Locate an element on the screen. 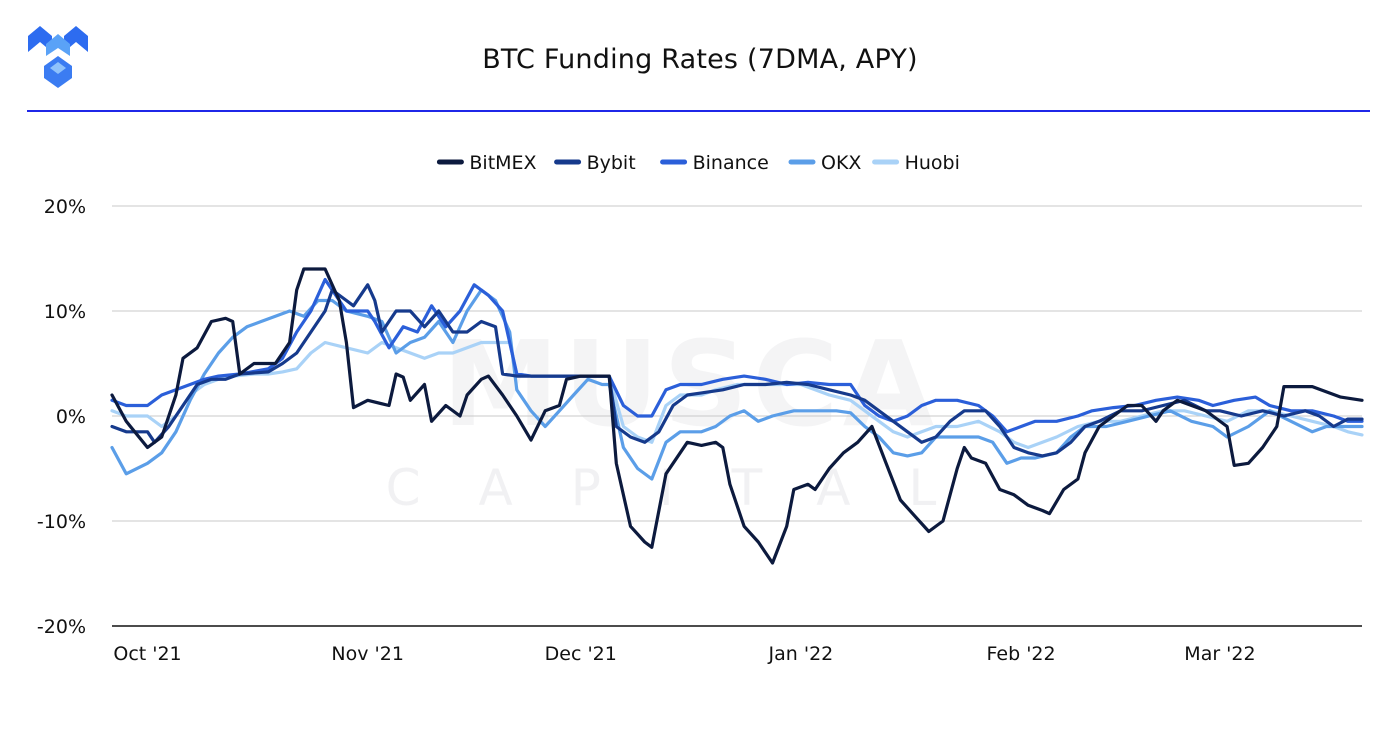 Image resolution: width=1400 pixels, height=735 pixels. legend-item-okx: OKX is located at coordinates (824, 163).